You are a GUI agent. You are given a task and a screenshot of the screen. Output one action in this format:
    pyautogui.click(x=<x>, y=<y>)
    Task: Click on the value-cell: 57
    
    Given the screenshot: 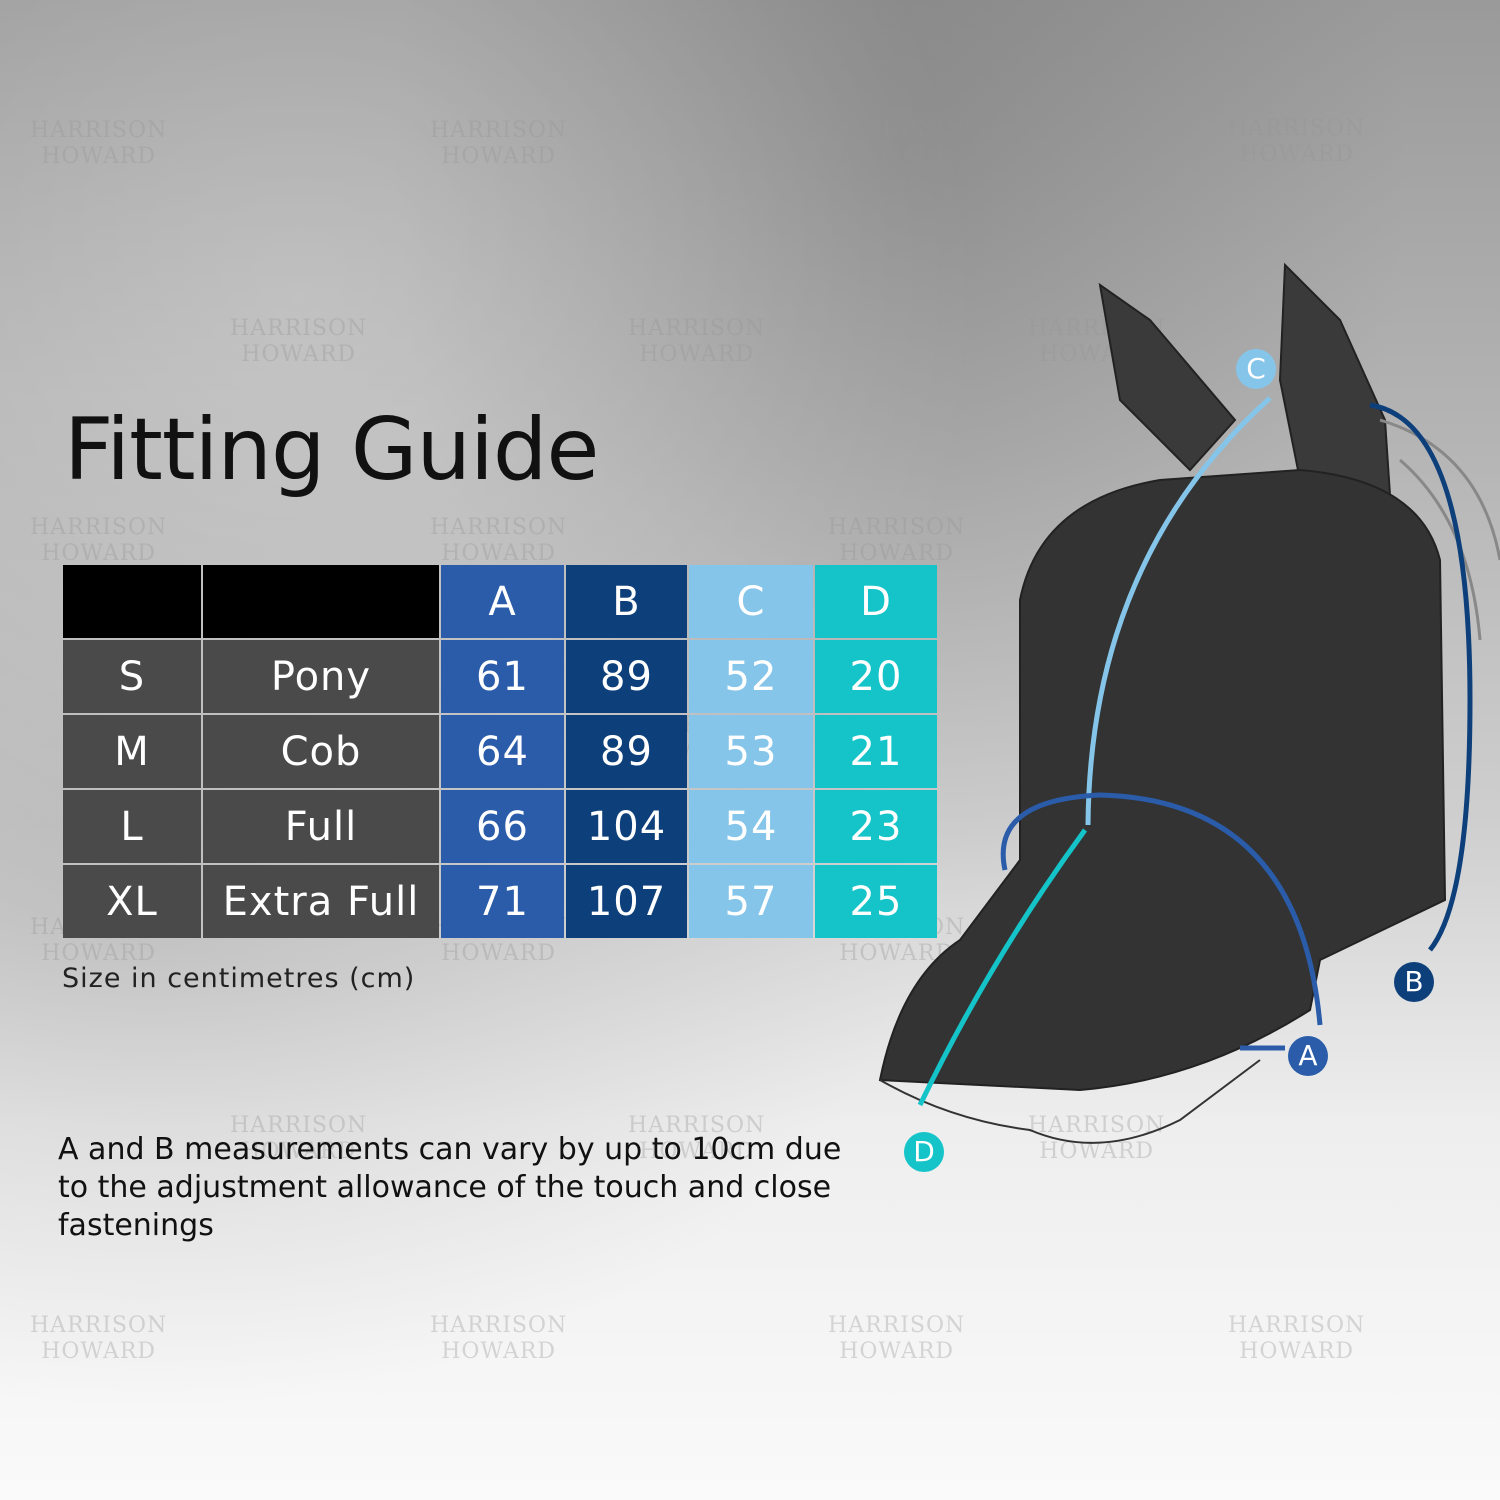 What is the action you would take?
    pyautogui.click(x=751, y=901)
    